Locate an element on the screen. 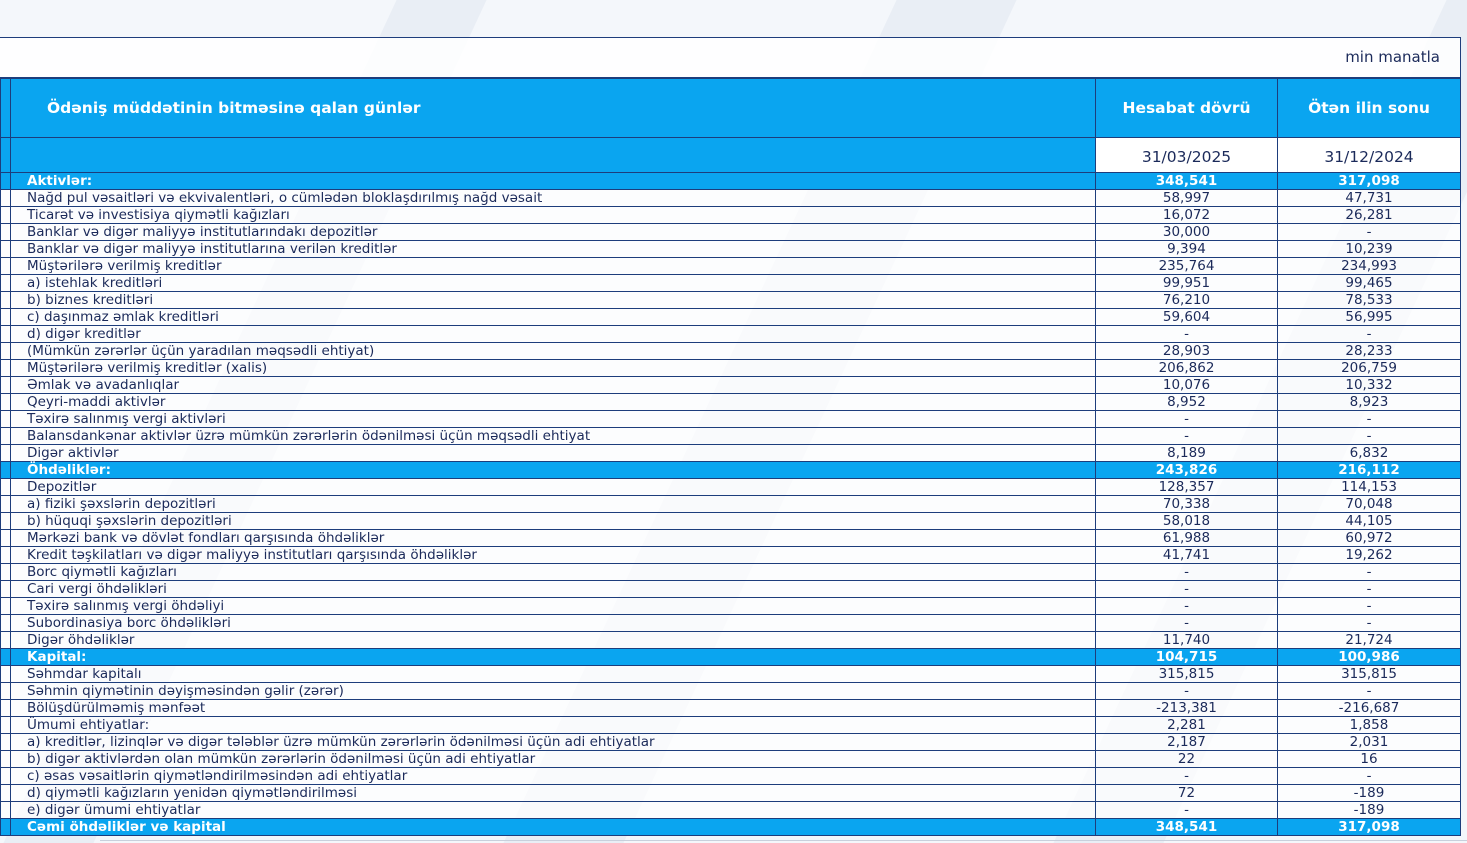  value-current: 128,357 is located at coordinates (1186, 487).